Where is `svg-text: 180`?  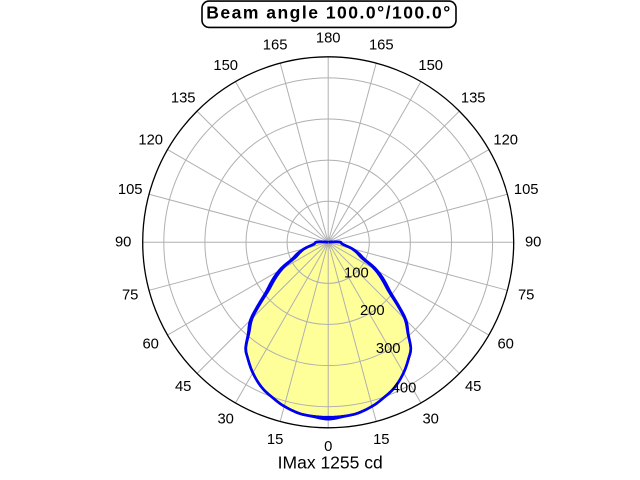 svg-text: 180 is located at coordinates (328, 39).